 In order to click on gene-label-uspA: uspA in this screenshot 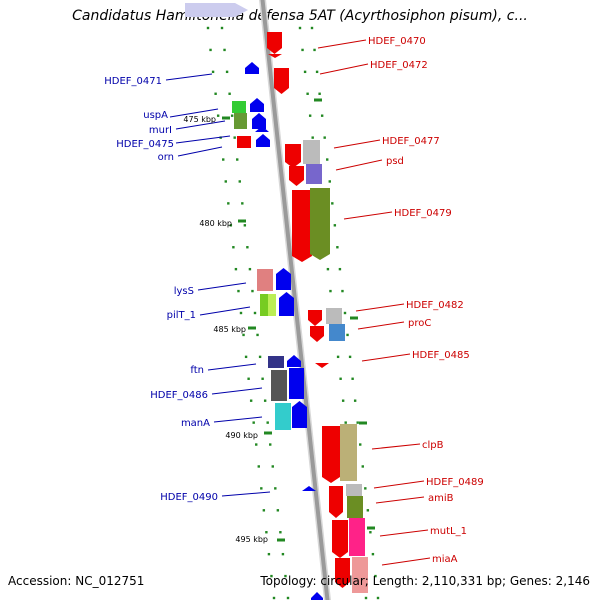, I will do `click(155, 115)`.